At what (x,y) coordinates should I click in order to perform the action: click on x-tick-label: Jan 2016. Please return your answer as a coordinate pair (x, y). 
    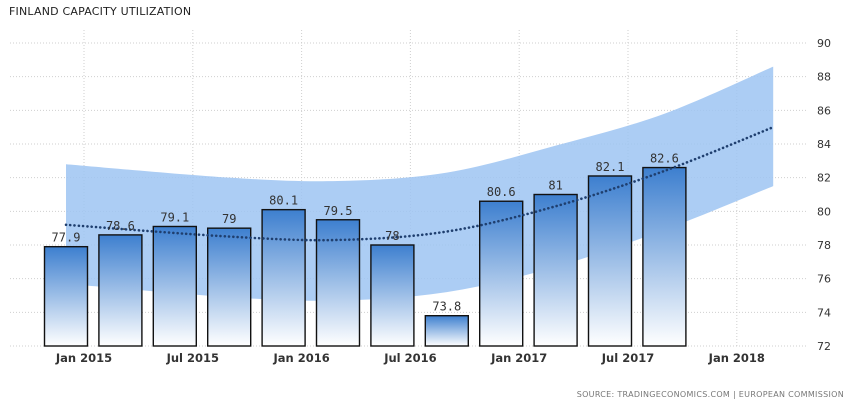
    Looking at the image, I should click on (300, 358).